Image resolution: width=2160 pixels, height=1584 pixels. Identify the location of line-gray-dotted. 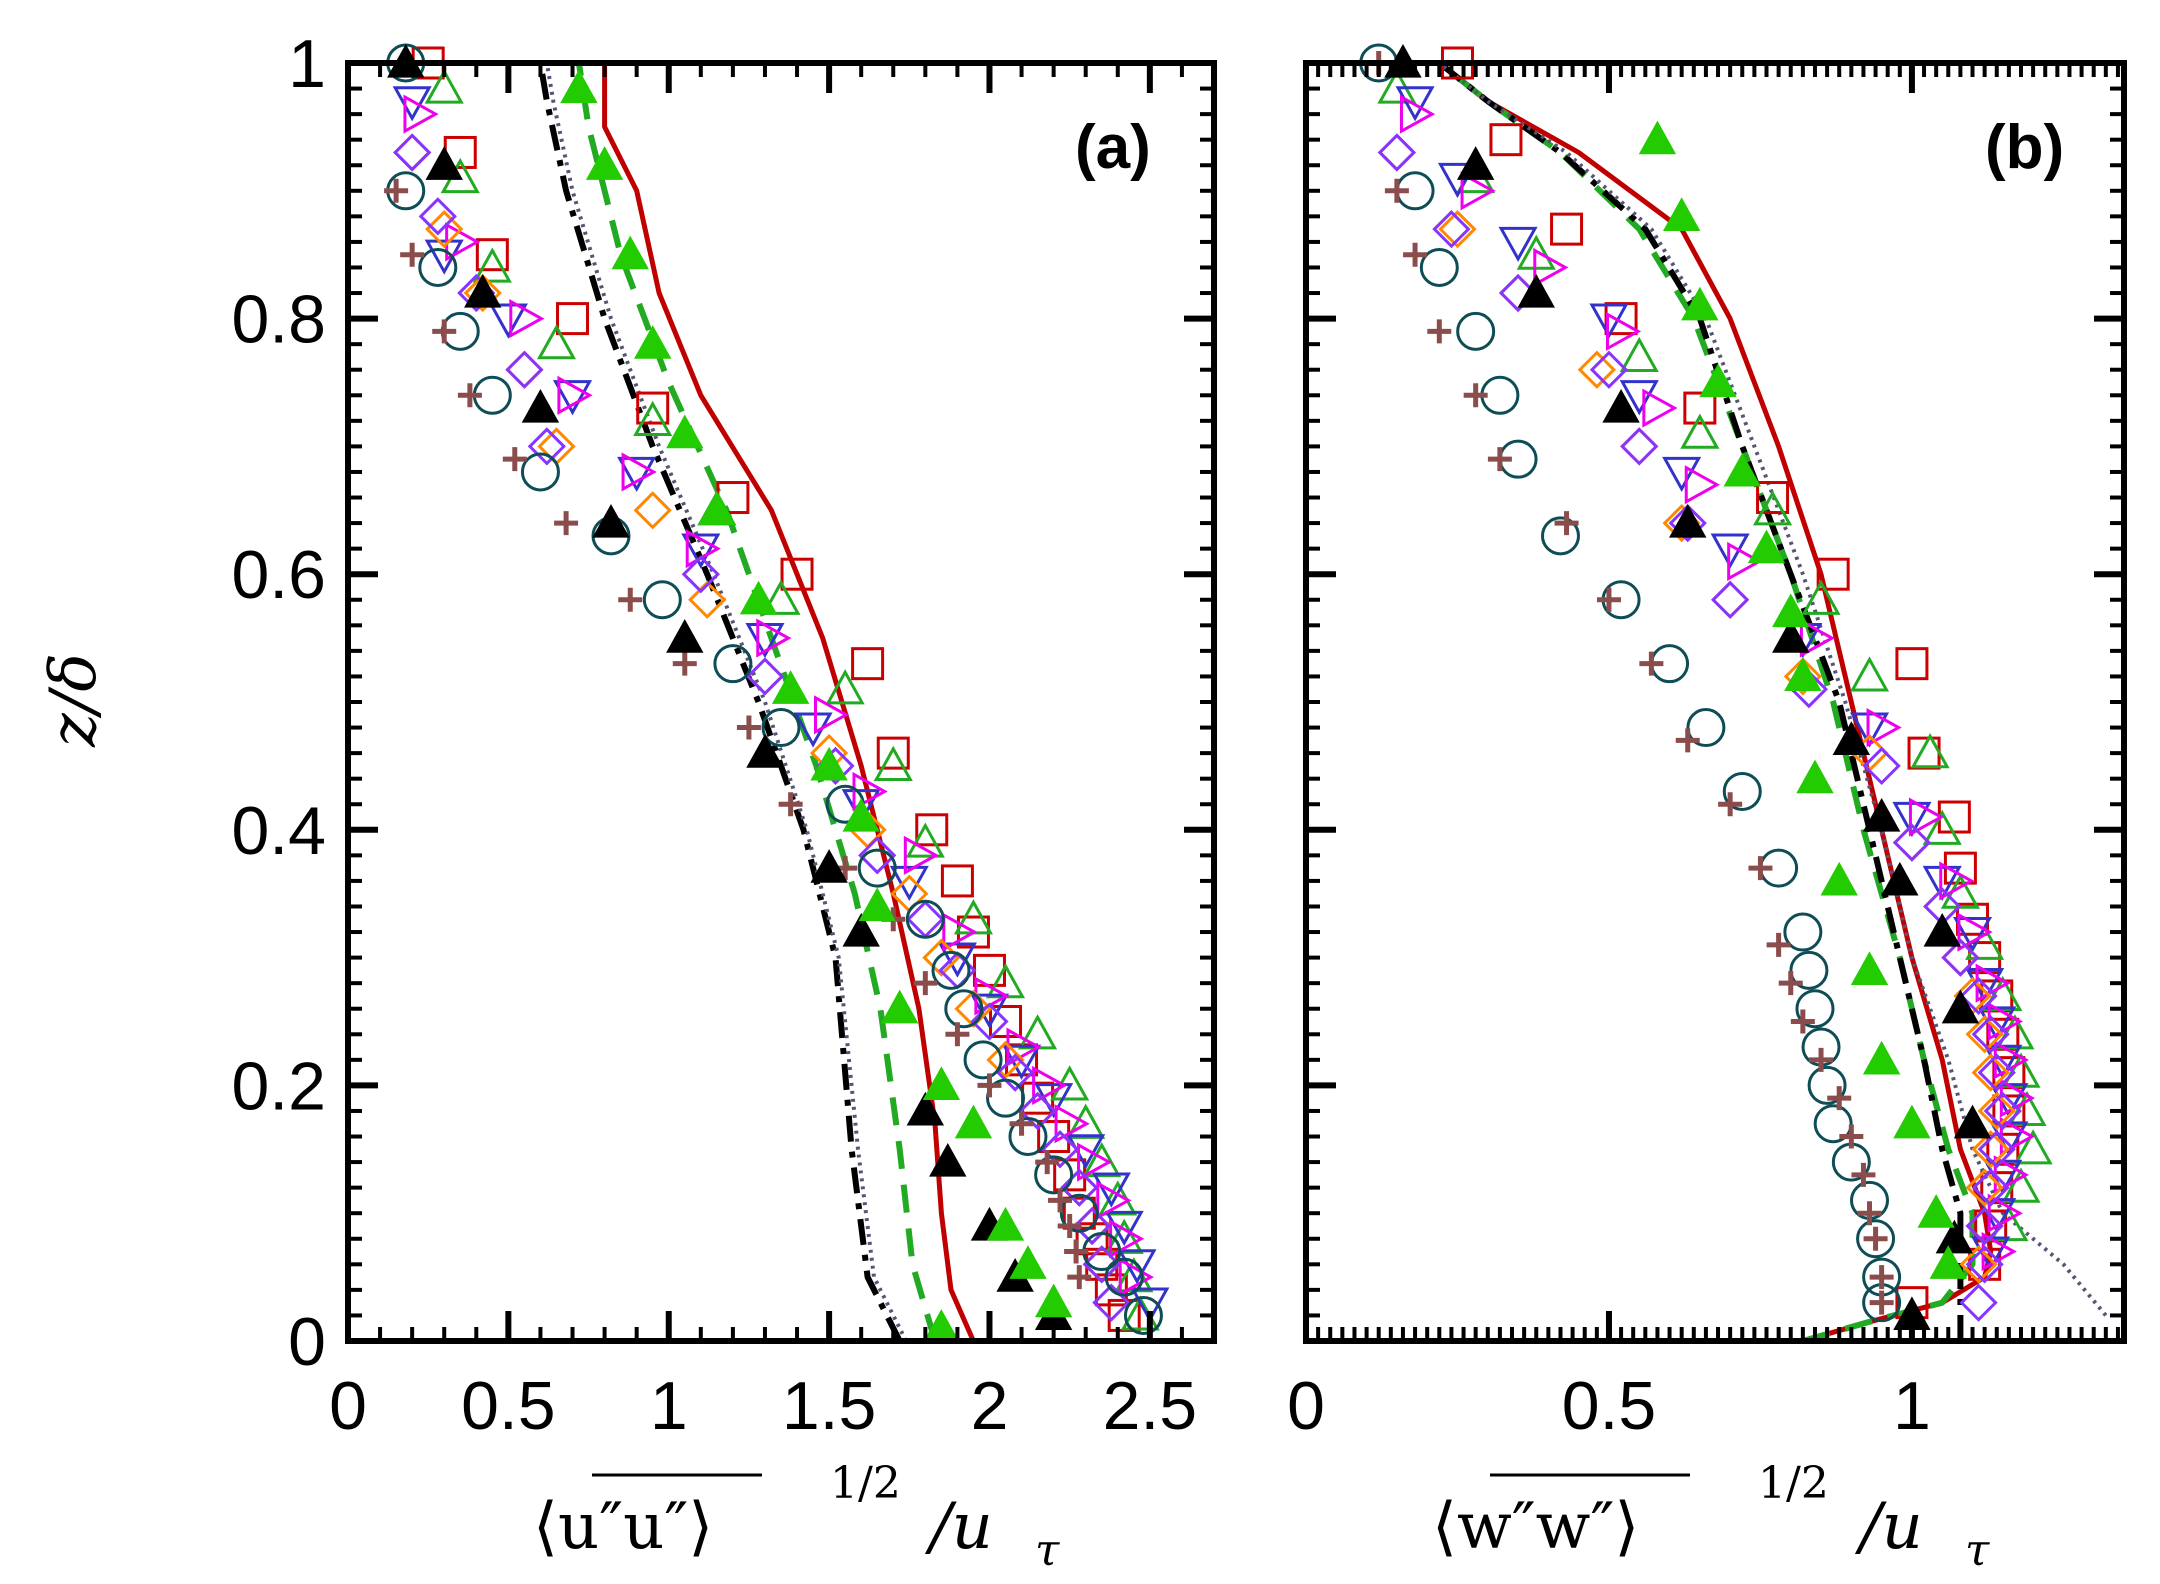
(726, 702).